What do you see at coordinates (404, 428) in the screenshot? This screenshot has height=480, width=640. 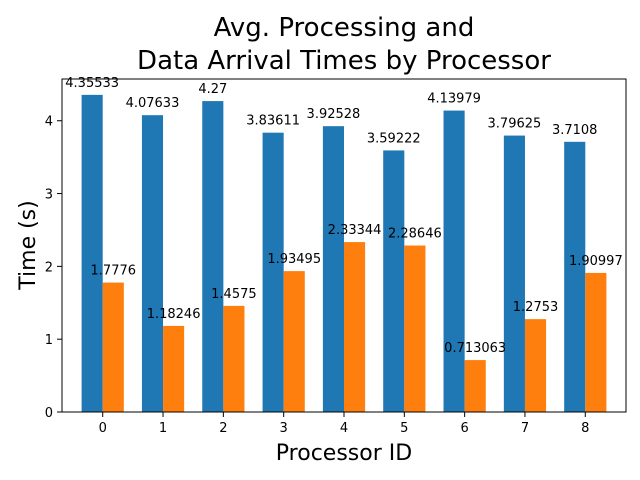 I see `x-tick-label-5: 5` at bounding box center [404, 428].